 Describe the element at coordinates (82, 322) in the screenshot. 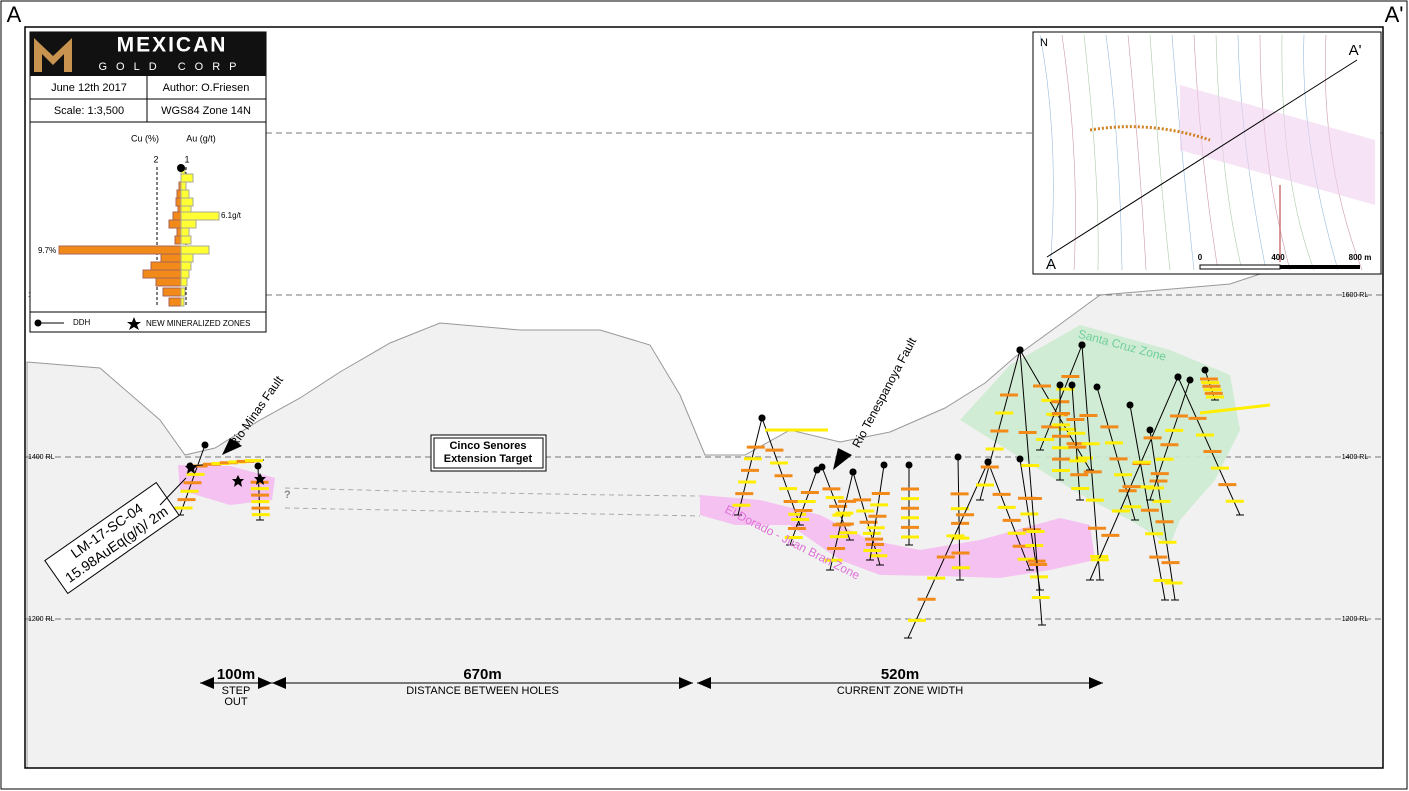

I see `legend-ddh: DDH` at that location.